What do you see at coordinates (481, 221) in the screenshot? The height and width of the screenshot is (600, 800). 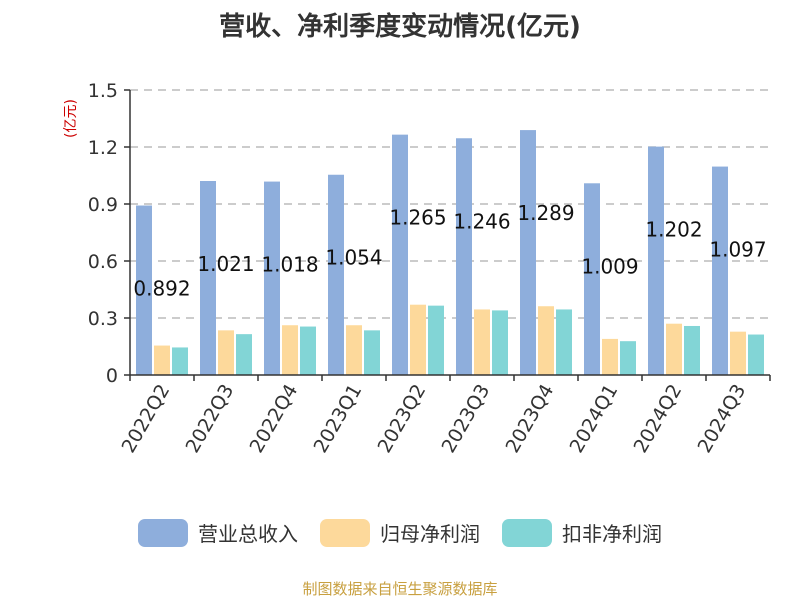 I see `data-label: 1.246` at bounding box center [481, 221].